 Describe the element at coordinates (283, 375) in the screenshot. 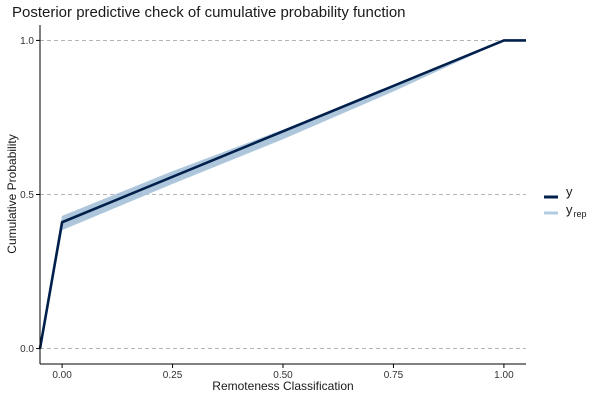

I see `x-tick-label-2: 0.50` at that location.